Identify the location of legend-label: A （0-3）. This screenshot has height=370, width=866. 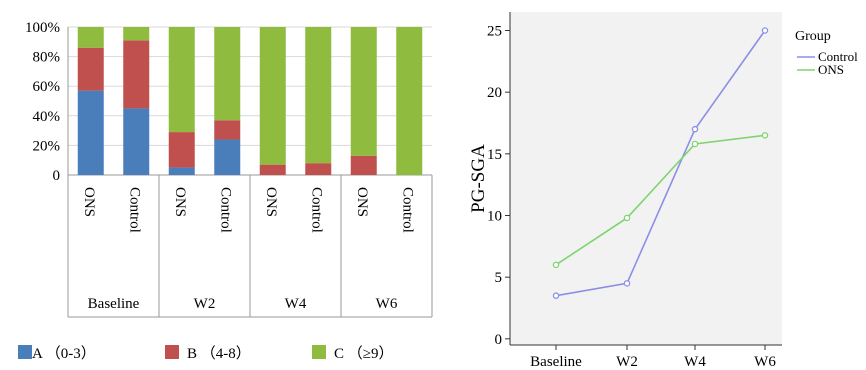
(64, 353).